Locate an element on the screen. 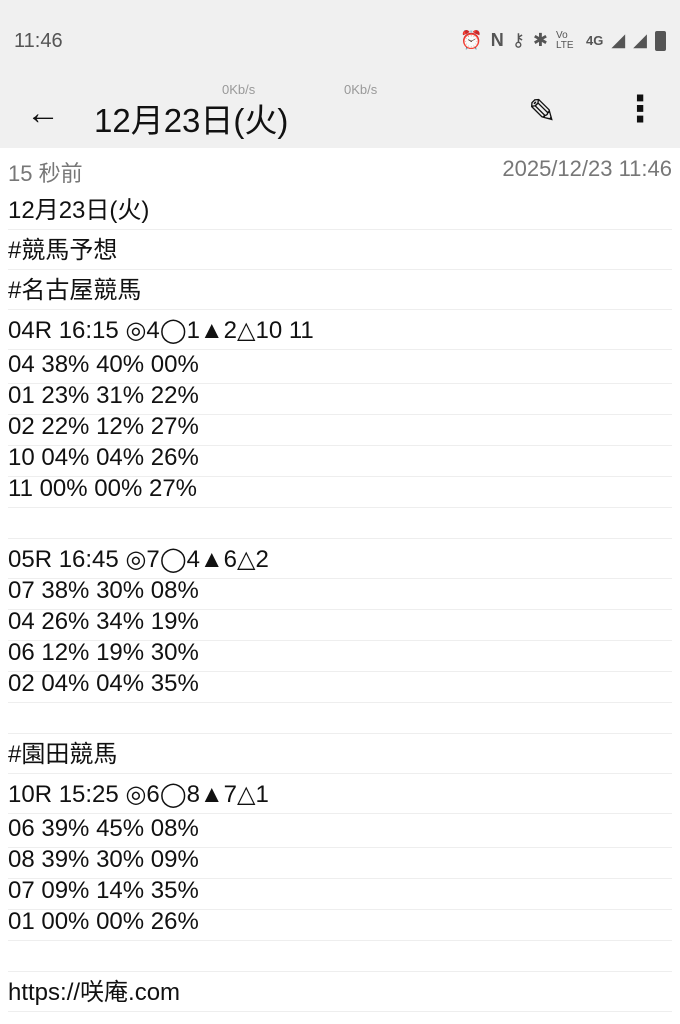 The width and height of the screenshot is (680, 1024). app-bar: ← 12月23日(火) 0Kb/s 0Kb/s ✎ ⋮ is located at coordinates (340, 114).